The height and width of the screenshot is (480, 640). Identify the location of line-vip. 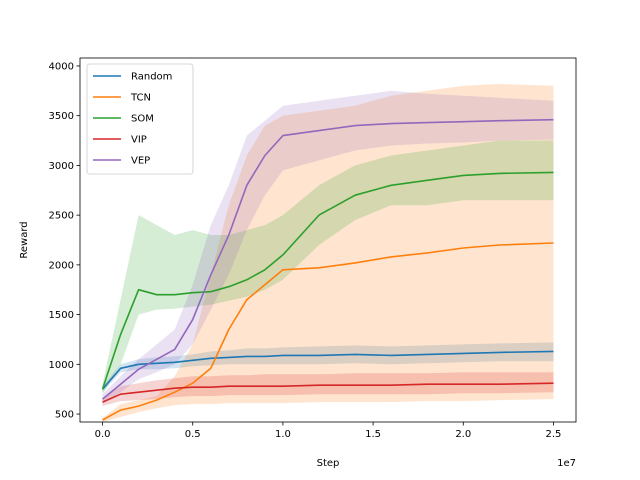
(328, 392).